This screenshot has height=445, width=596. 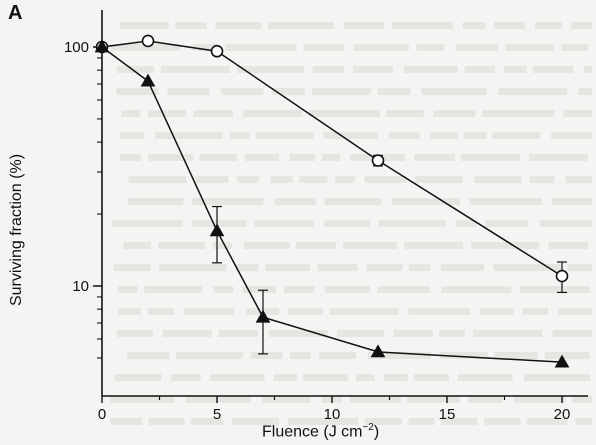 What do you see at coordinates (15, 13) in the screenshot?
I see `panel-label: A` at bounding box center [15, 13].